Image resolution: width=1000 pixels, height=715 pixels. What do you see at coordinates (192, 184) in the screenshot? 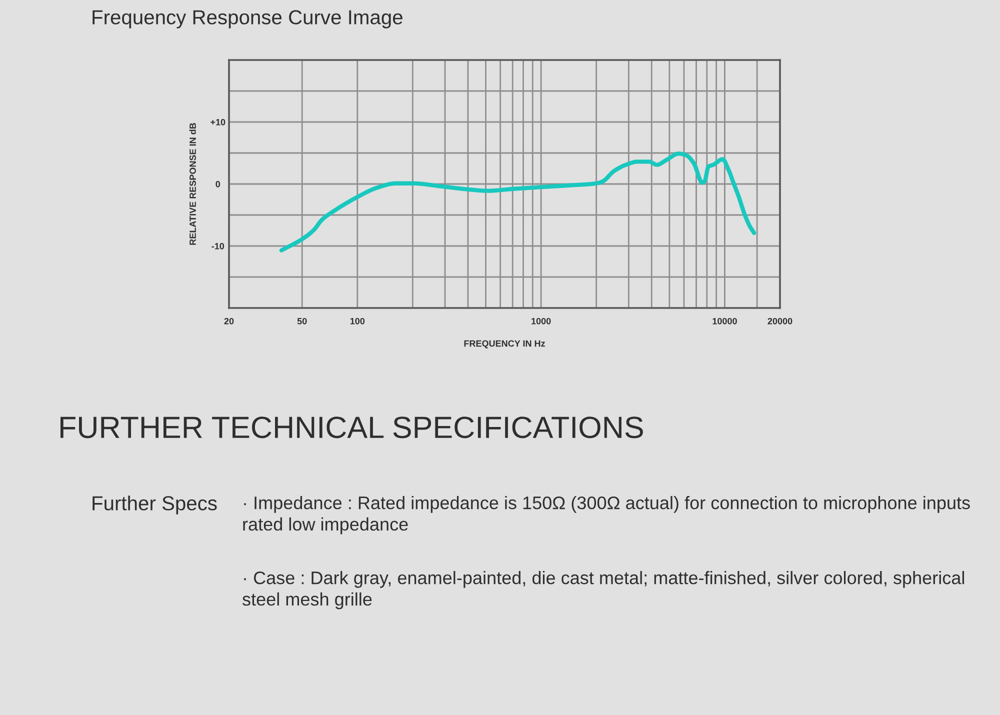
I see `y-axis-title: RELATIVE RESPONSE IN dB` at bounding box center [192, 184].